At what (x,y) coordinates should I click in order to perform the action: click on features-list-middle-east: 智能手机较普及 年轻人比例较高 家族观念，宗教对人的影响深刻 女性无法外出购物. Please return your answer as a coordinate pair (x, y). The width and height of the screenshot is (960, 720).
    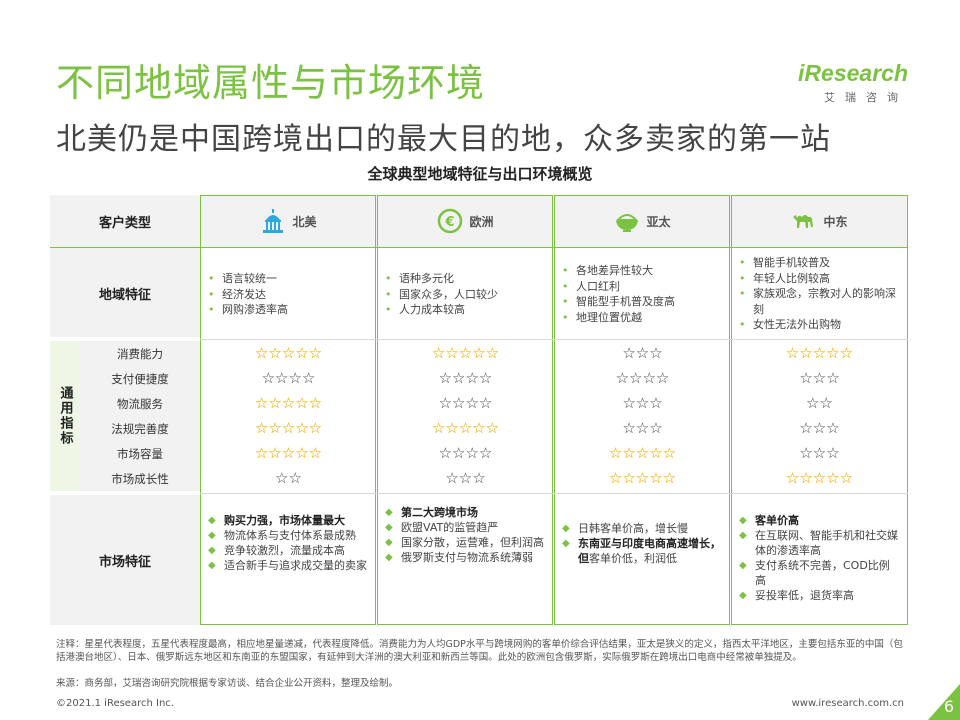
    Looking at the image, I should click on (819, 294).